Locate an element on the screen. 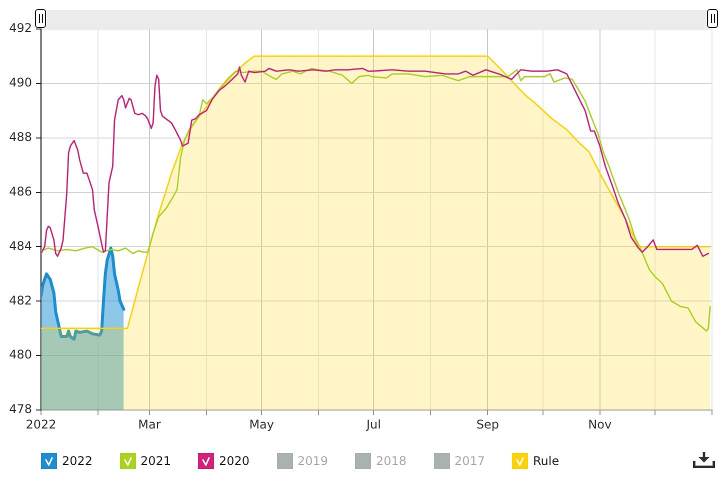 This screenshot has height=480, width=726. legend-label: 2021 is located at coordinates (156, 461).